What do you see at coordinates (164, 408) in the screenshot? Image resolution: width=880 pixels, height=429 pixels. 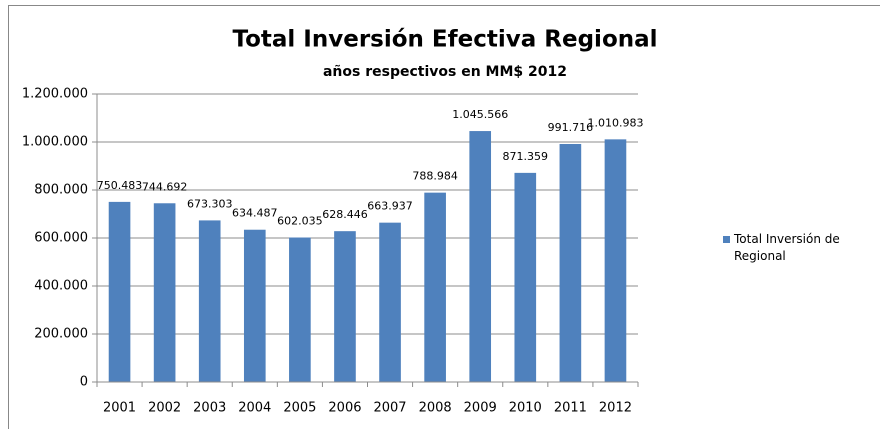 I see `x-tick-label: 2002` at bounding box center [164, 408].